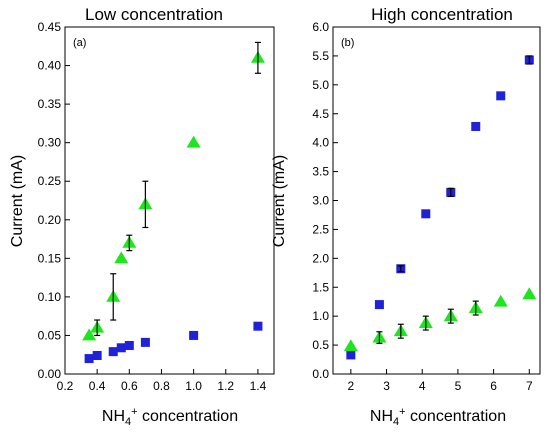 The image size is (550, 438). What do you see at coordinates (320, 345) in the screenshot?
I see `y-tick-label: 0.5` at bounding box center [320, 345].